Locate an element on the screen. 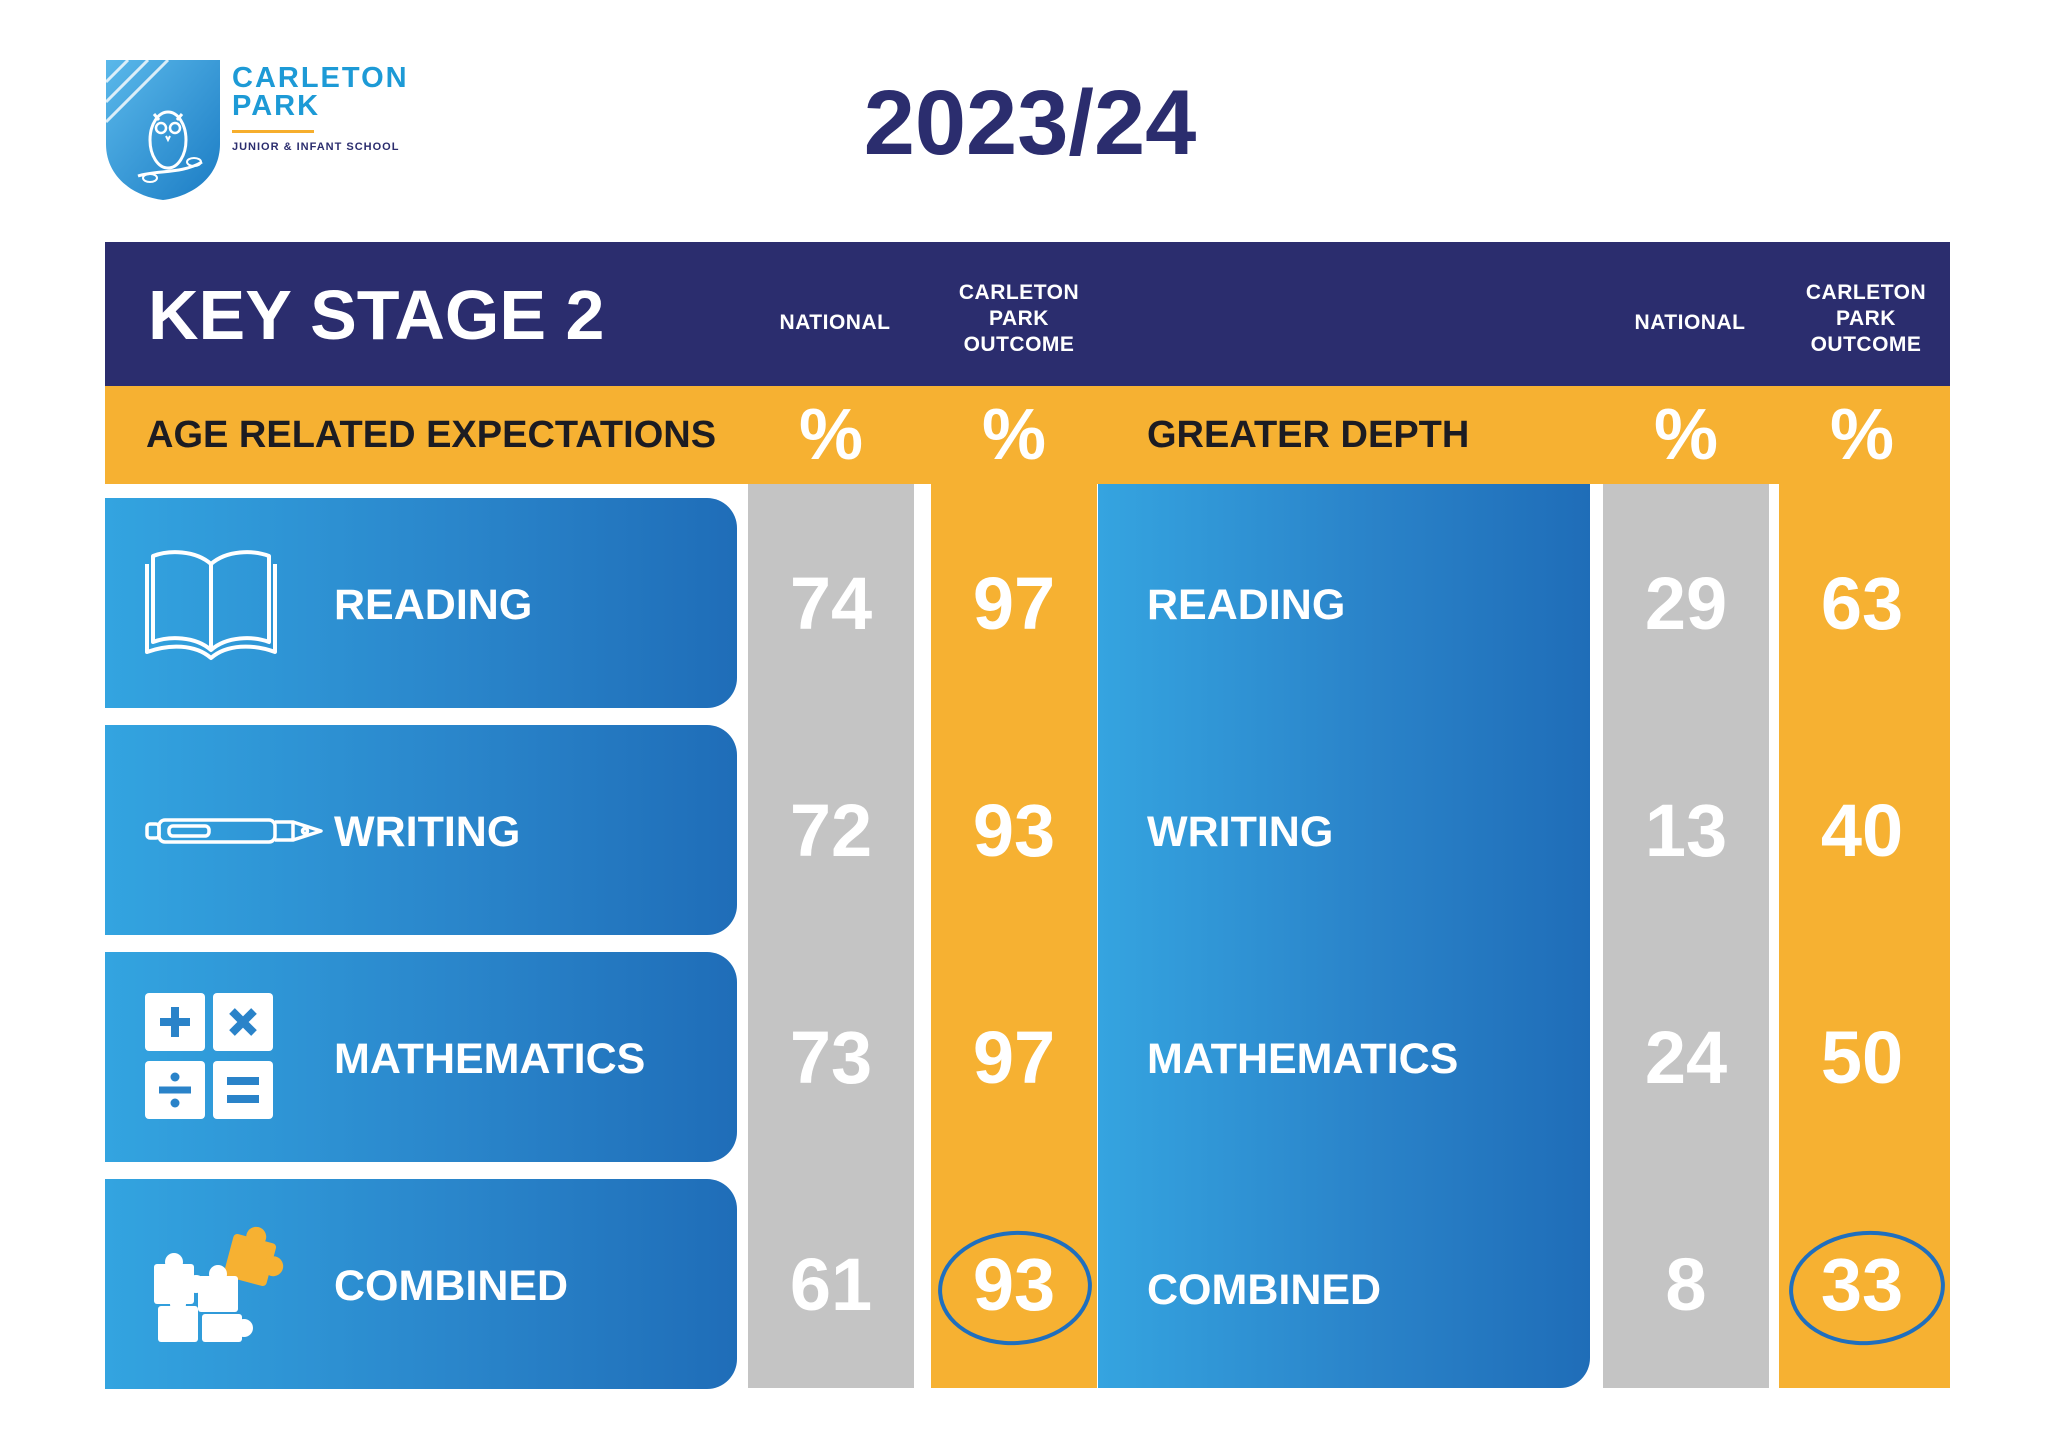 Image resolution: width=2048 pixels, height=1444 pixels. national-column-expected is located at coordinates (831, 936).